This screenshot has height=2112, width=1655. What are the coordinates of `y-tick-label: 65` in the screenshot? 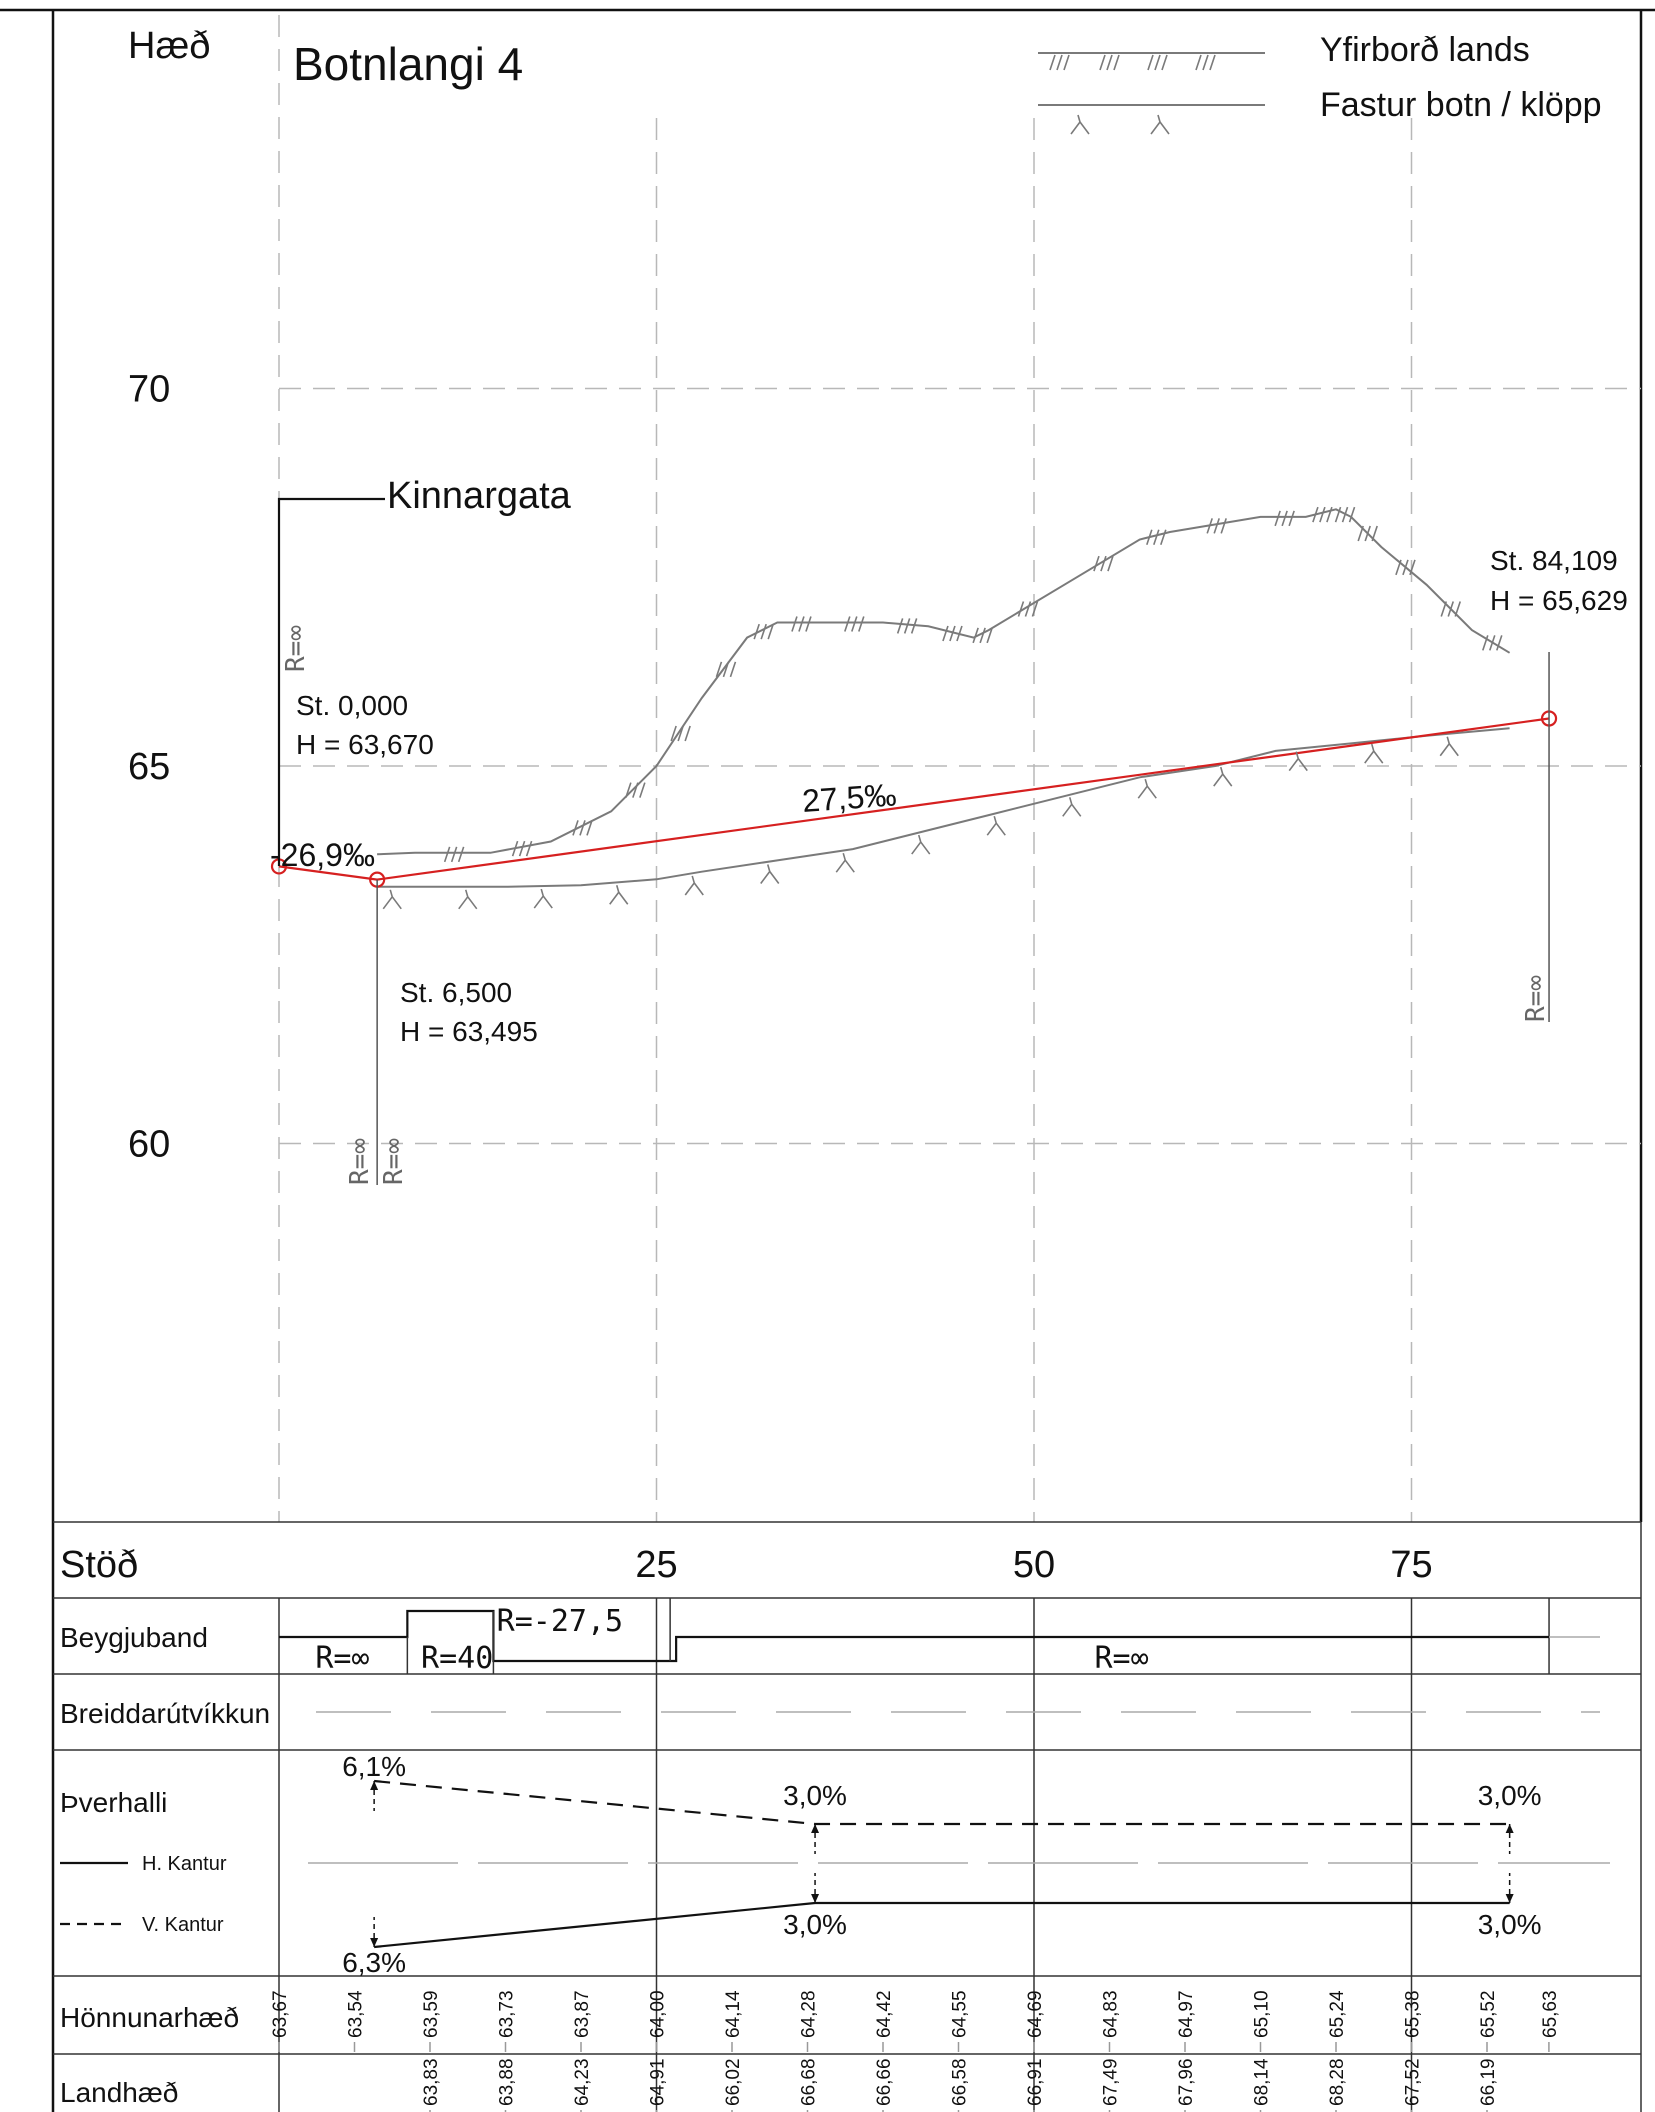 It's located at (149, 767).